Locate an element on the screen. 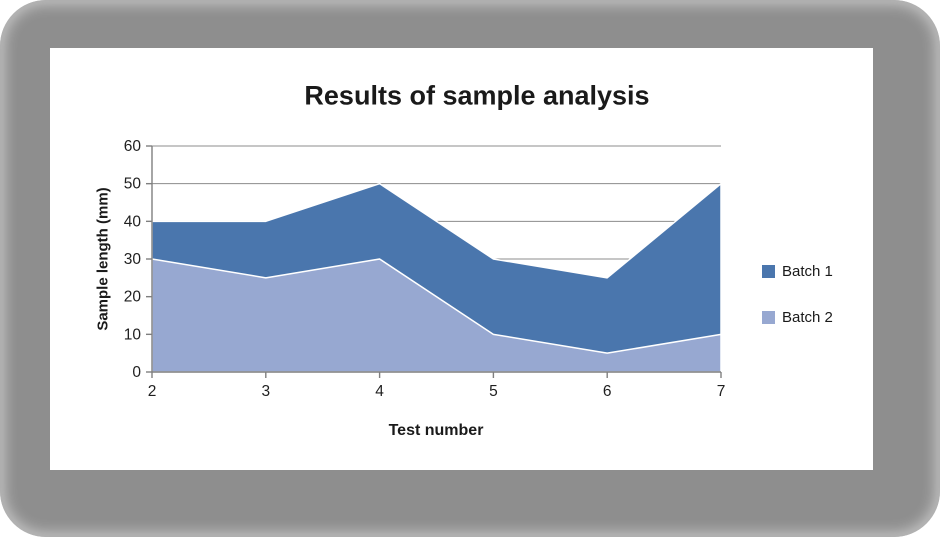 Image resolution: width=940 pixels, height=537 pixels. y-tick-label-10: 10 is located at coordinates (133, 334).